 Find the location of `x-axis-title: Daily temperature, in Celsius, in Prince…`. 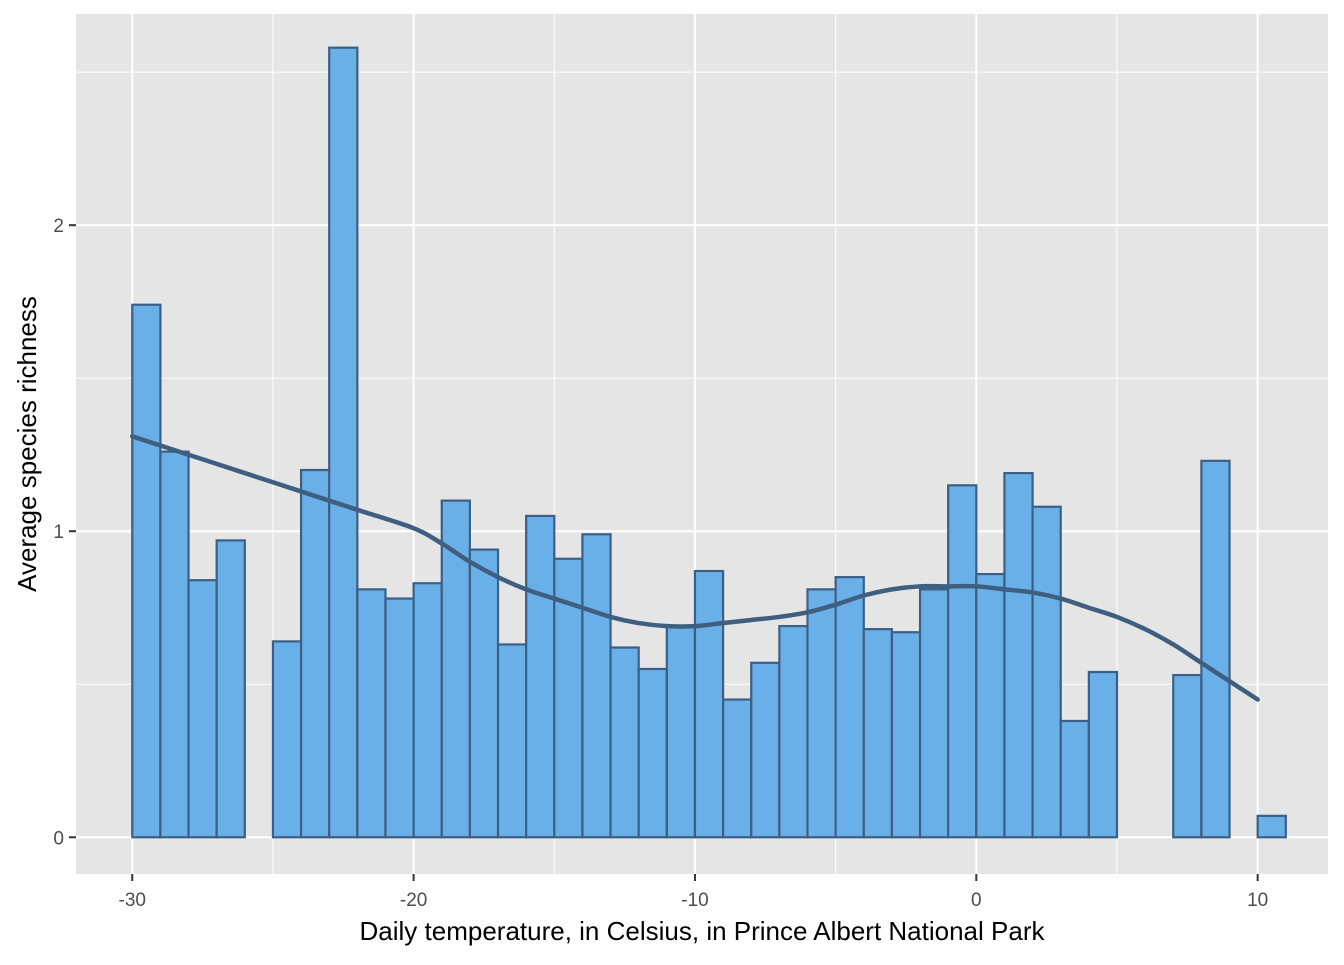

x-axis-title: Daily temperature, in Celsius, in Prince… is located at coordinates (703, 931).